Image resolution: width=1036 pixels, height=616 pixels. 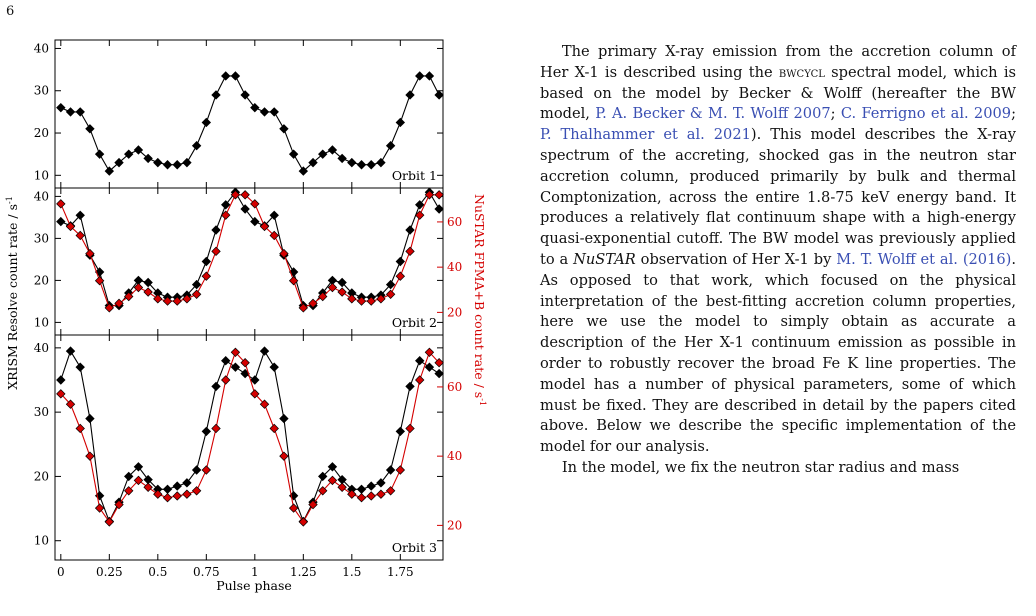 What do you see at coordinates (924, 259) in the screenshot?
I see `citation-link: M. T. Wolff et al. (2016)` at bounding box center [924, 259].